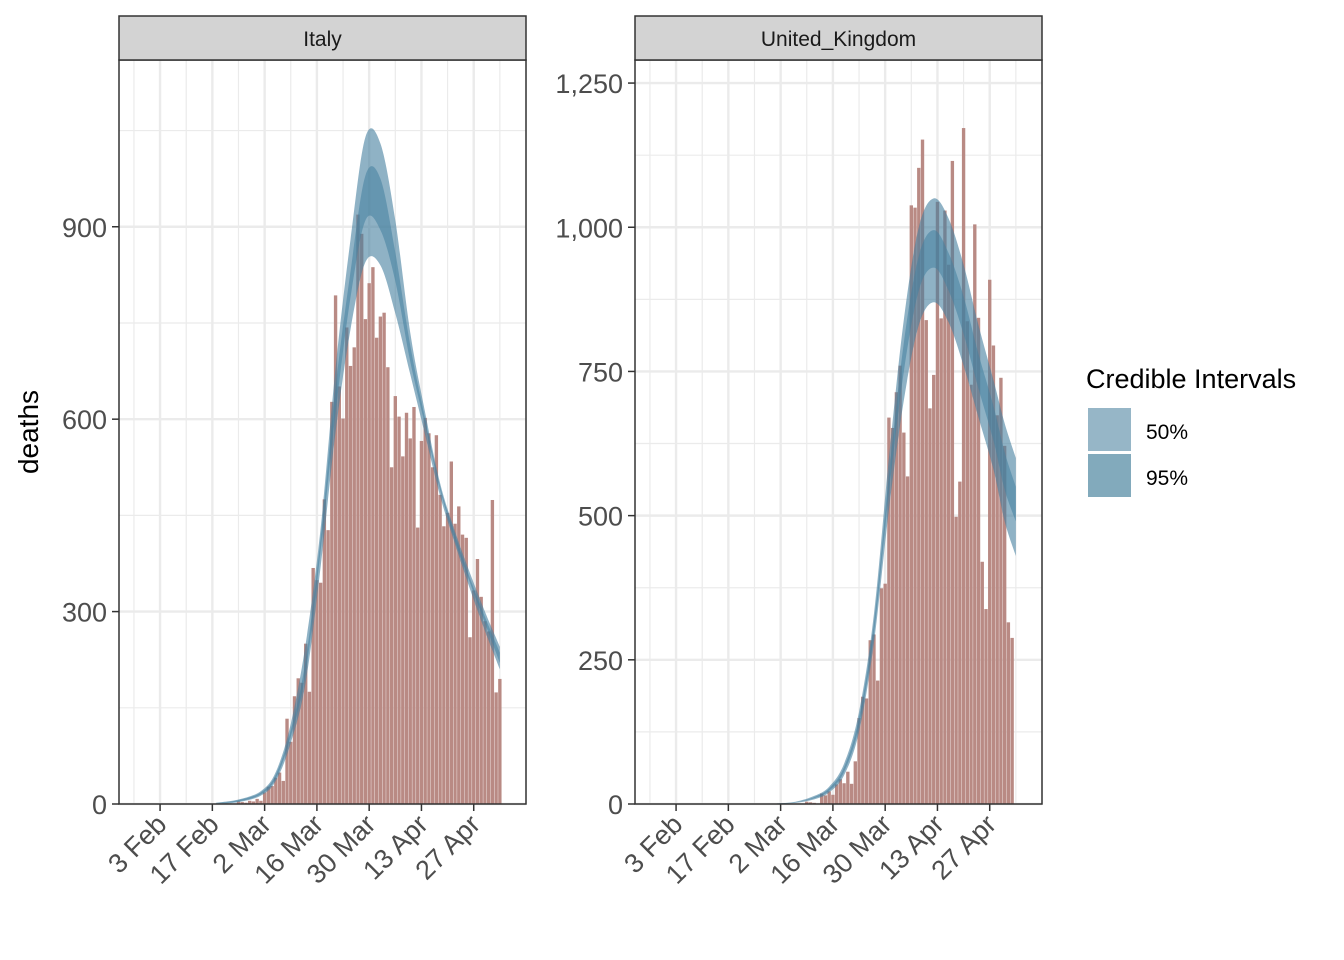  Describe the element at coordinates (589, 84) in the screenshot. I see `y-tick-label: 1,250` at that location.